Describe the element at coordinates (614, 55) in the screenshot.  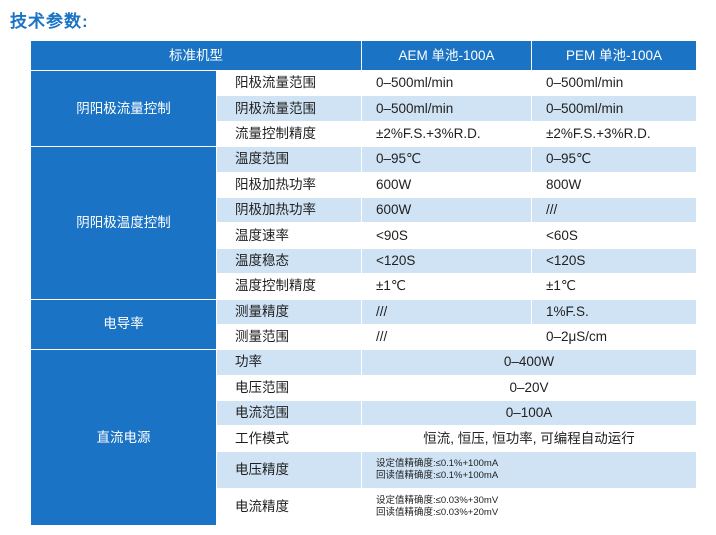
I see `header-pem: PEM 单池-100A` at that location.